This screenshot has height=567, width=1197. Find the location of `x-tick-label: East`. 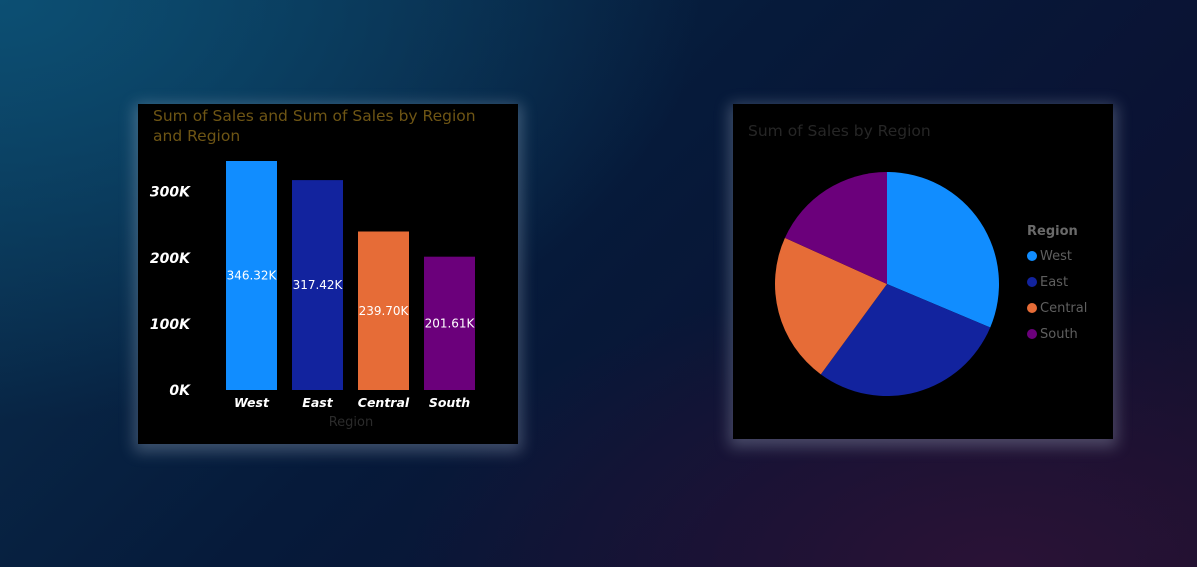

x-tick-label: East is located at coordinates (317, 402).